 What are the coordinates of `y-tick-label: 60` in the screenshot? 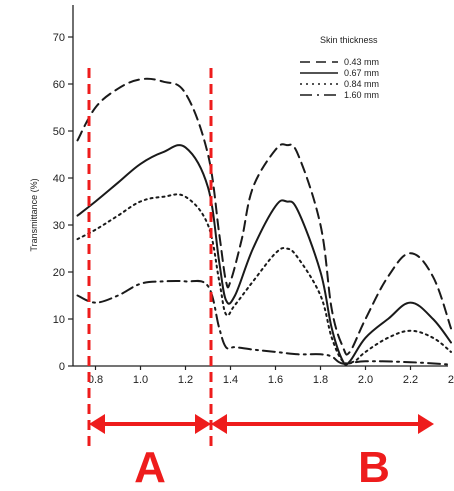 It's located at (59, 85).